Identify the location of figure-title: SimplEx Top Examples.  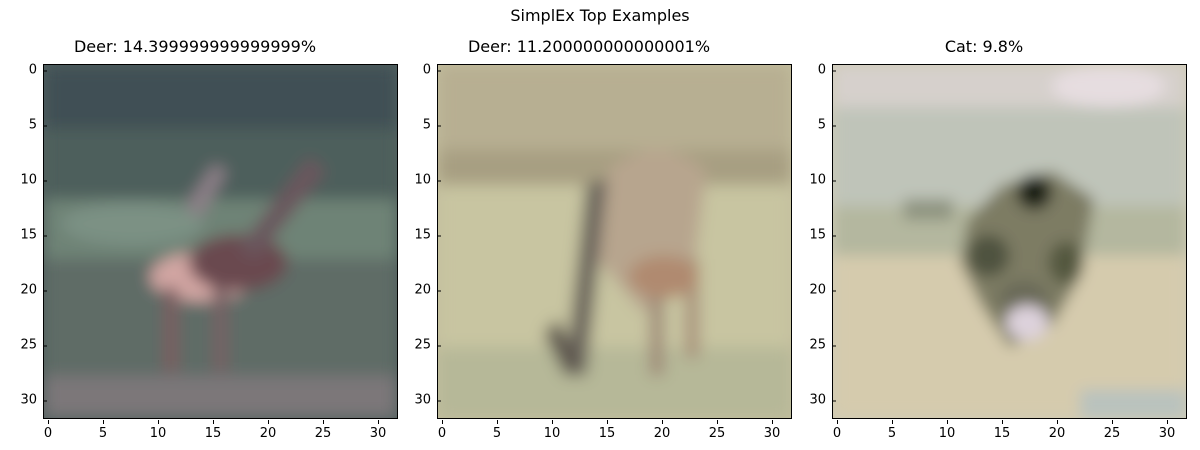
(600, 15).